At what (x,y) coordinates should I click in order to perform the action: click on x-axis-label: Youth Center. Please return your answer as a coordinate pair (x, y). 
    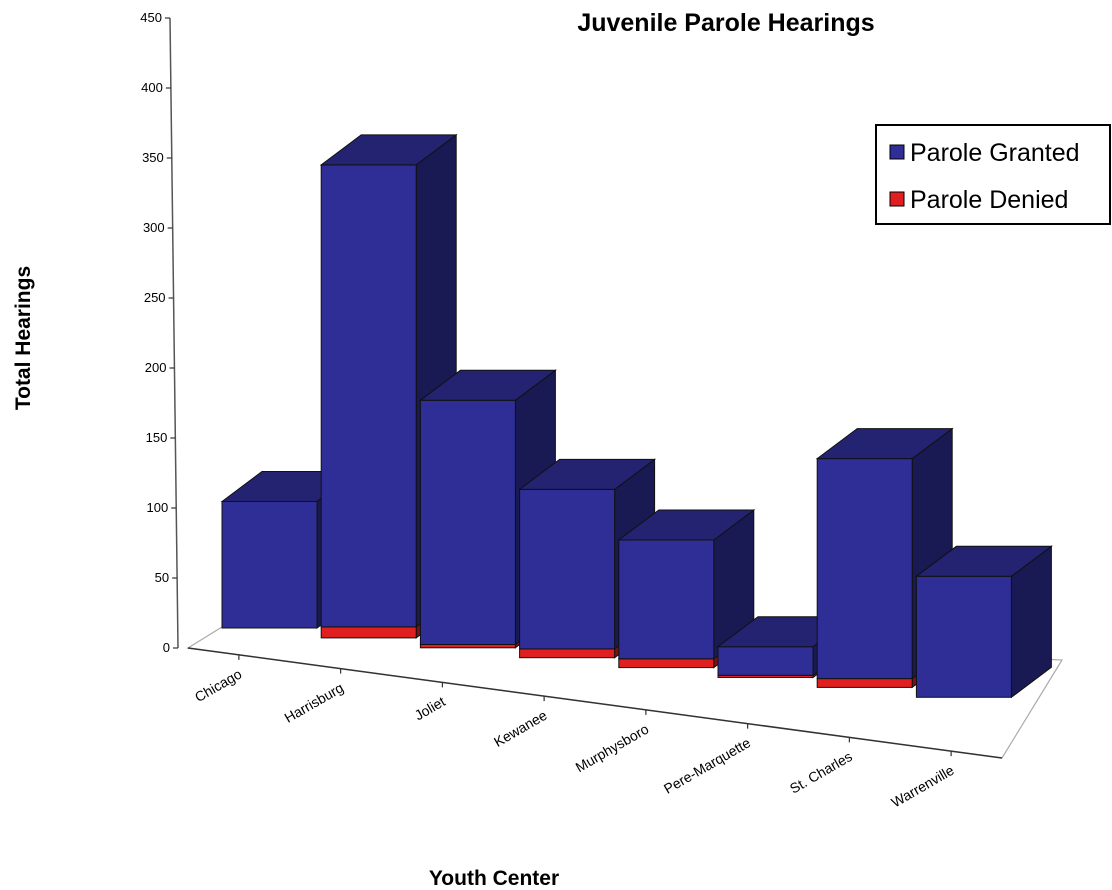
    Looking at the image, I should click on (494, 878).